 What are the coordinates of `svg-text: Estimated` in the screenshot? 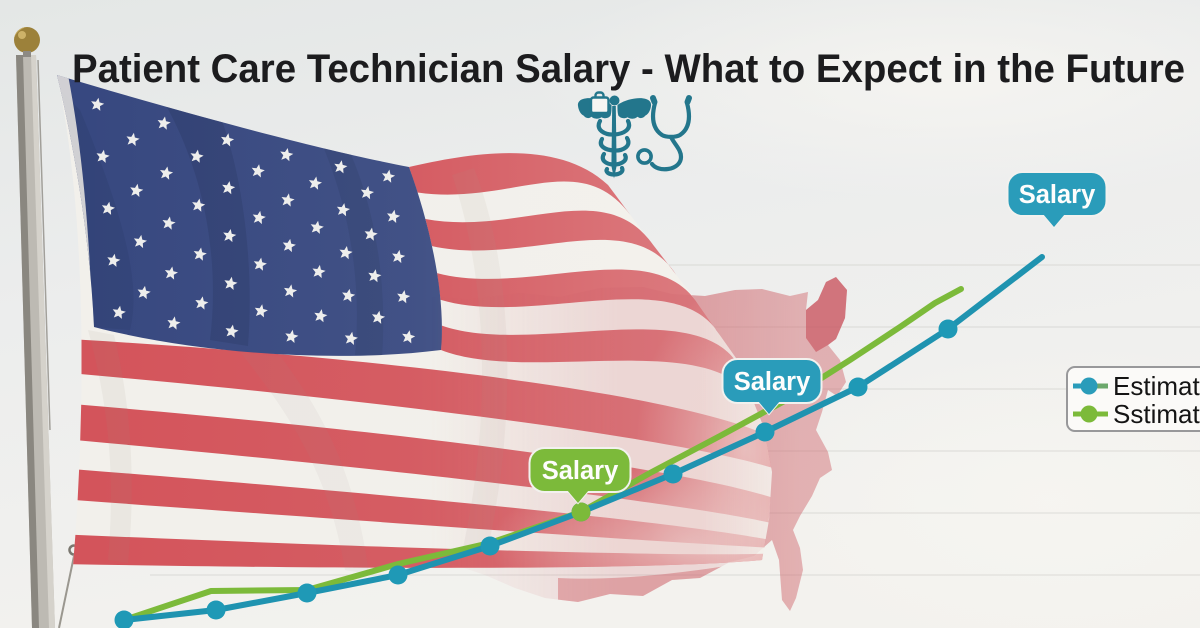 It's located at (1156, 386).